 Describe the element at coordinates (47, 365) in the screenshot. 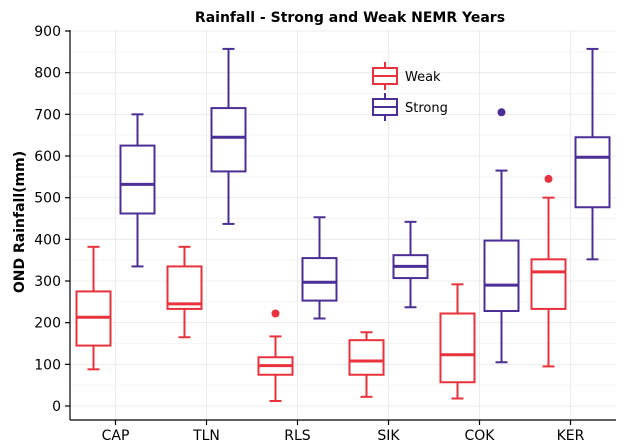

I see `y-tick-label: 100` at that location.